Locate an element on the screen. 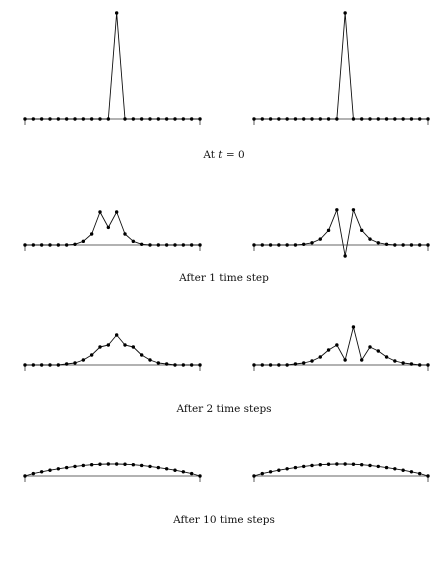 This screenshot has height=570, width=447. panel-row1-left is located at coordinates (112, 68).